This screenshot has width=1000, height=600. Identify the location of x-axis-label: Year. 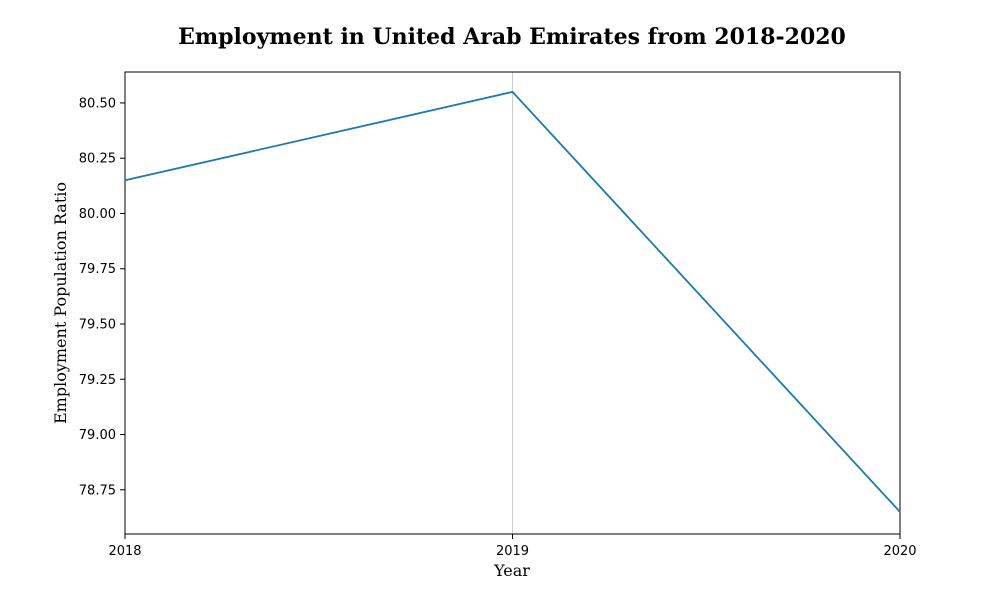
(511, 570).